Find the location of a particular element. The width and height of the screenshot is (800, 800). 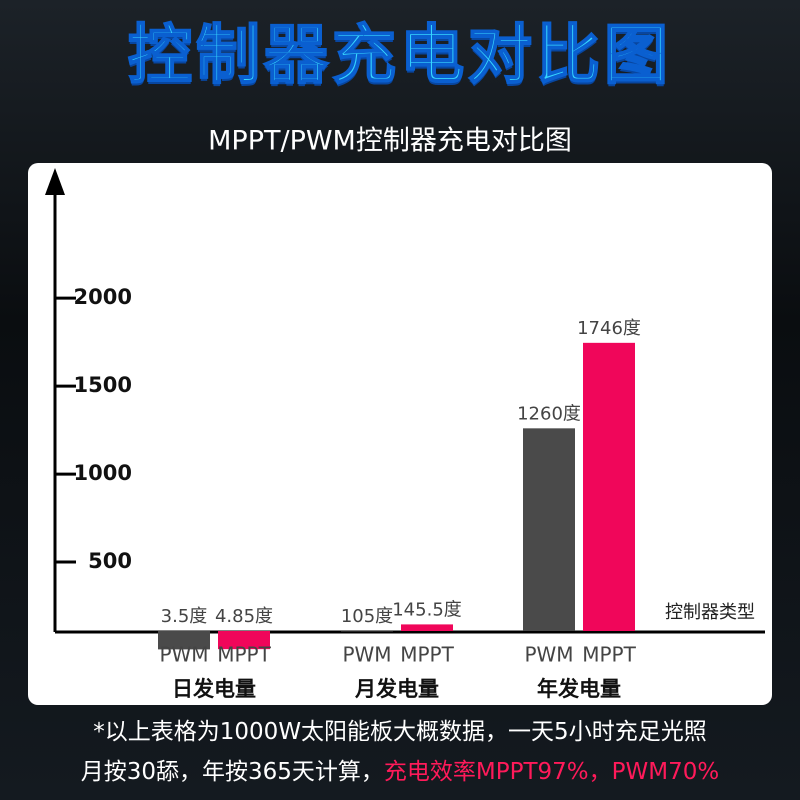

x-tick-label: 日发电量 is located at coordinates (214, 689).